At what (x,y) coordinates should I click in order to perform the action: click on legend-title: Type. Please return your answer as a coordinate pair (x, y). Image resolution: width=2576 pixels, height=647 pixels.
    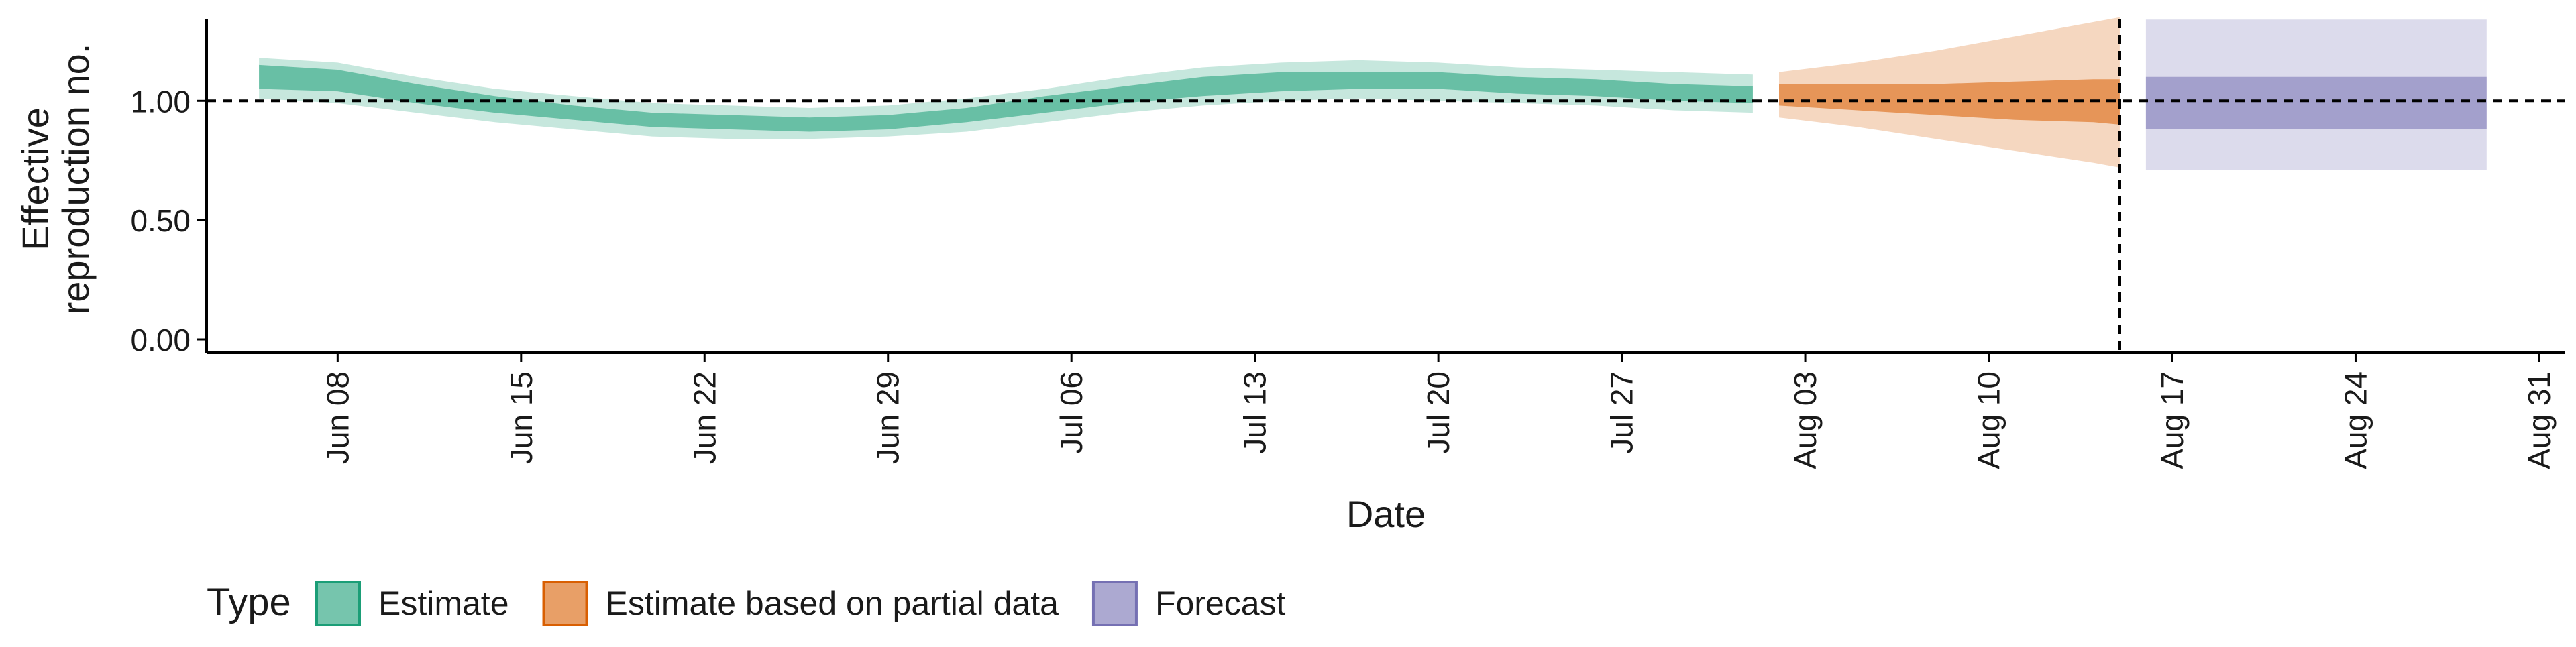
    Looking at the image, I should click on (249, 602).